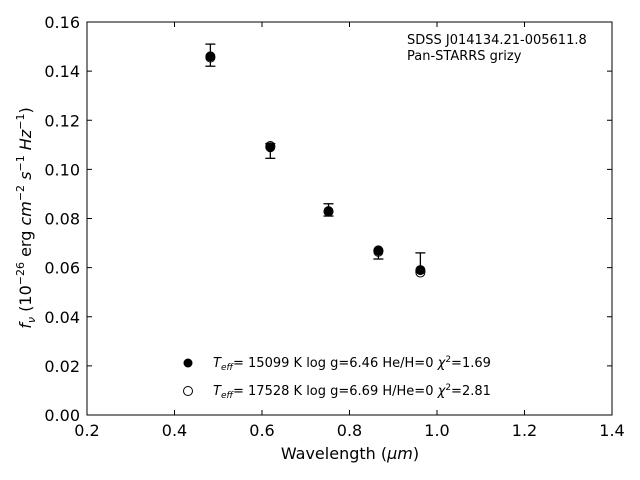 Image resolution: width=640 pixels, height=480 pixels. What do you see at coordinates (62, 22) in the screenshot?
I see `y-tick-label: 0.16` at bounding box center [62, 22].